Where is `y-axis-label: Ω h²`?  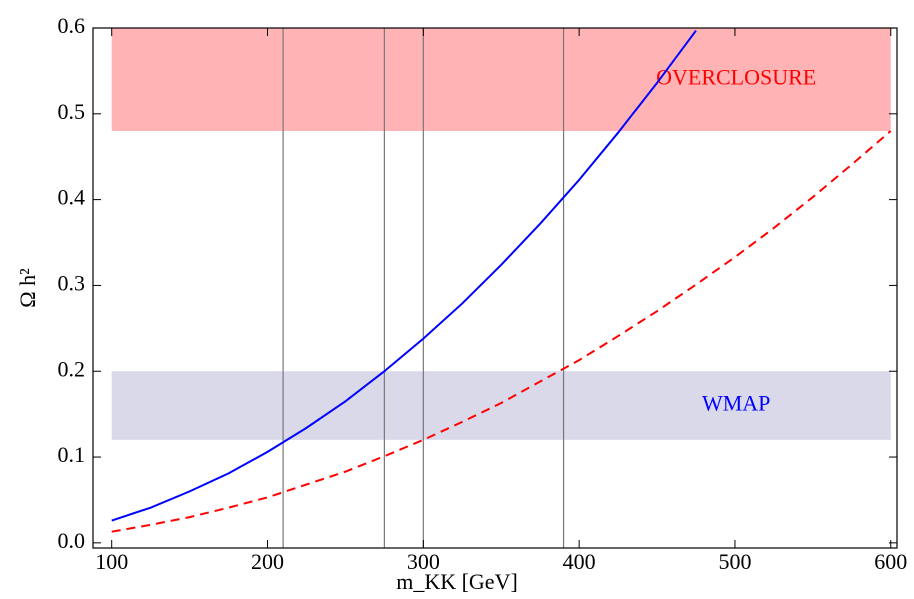
y-axis-label: Ω h² is located at coordinates (27, 288).